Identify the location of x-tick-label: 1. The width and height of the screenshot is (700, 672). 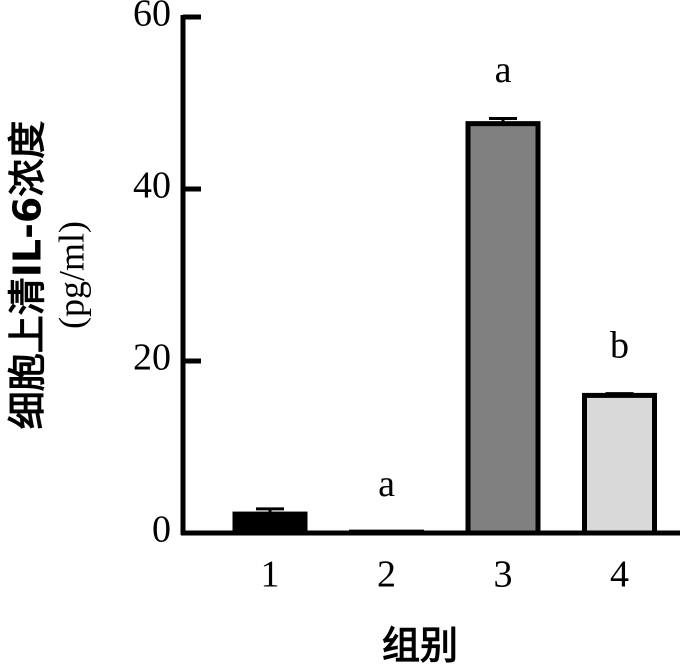
(270, 575).